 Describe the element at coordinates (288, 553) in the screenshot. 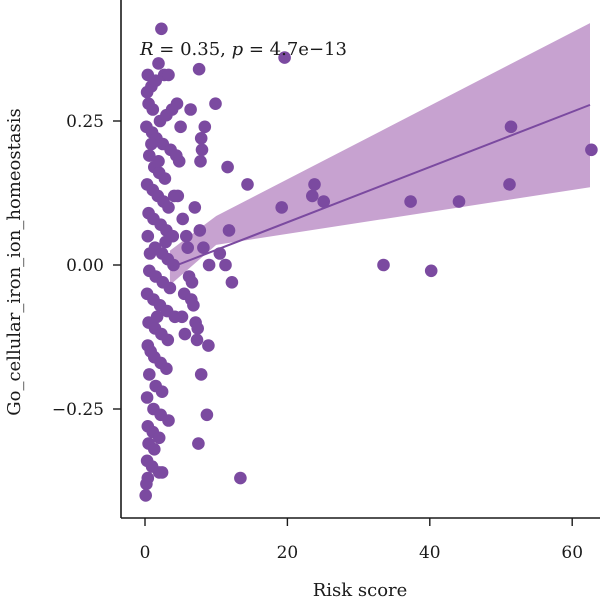

I see `x-tick-label: 20` at that location.